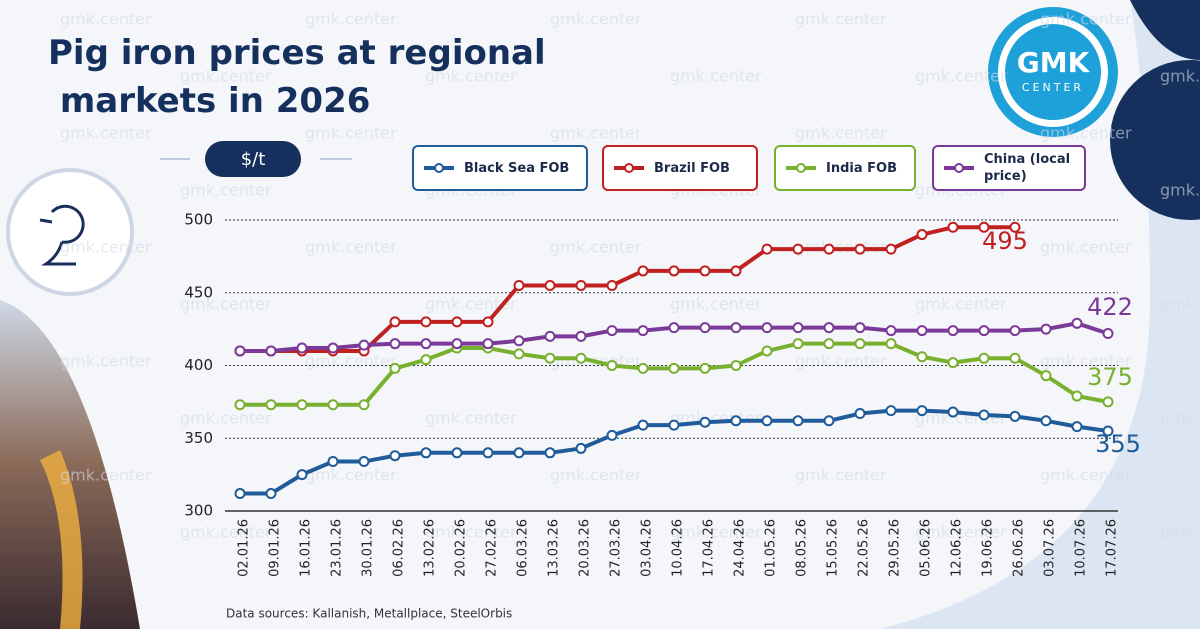  What do you see at coordinates (771, 548) in the screenshot?
I see `x-tick-label: 01.05.26` at bounding box center [771, 548].